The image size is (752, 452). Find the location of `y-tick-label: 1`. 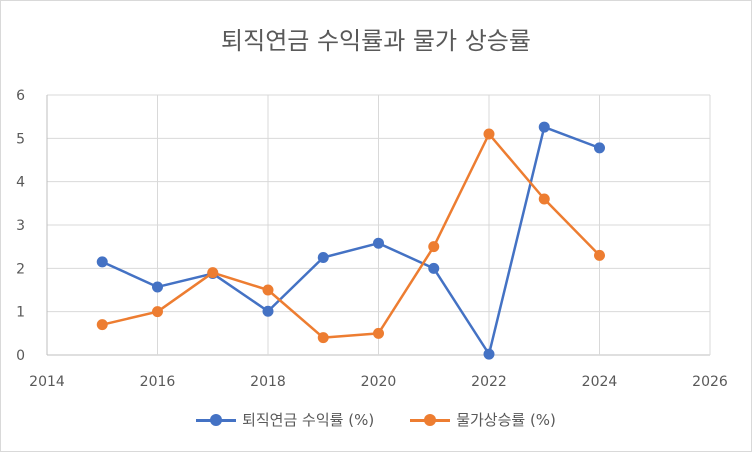

y-tick-label: 1 is located at coordinates (20, 313).